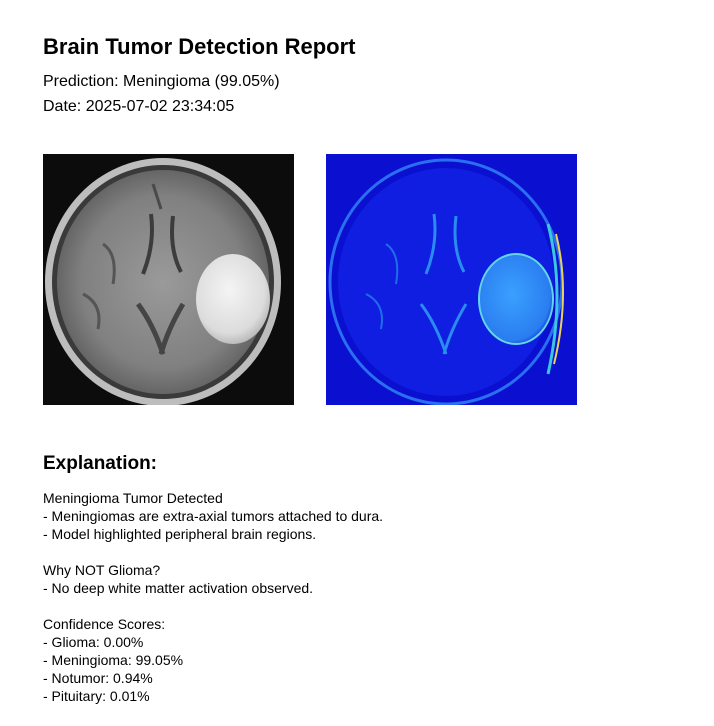  Describe the element at coordinates (161, 81) in the screenshot. I see `prediction-text: Prediction: Meningioma (99.05%)` at that location.